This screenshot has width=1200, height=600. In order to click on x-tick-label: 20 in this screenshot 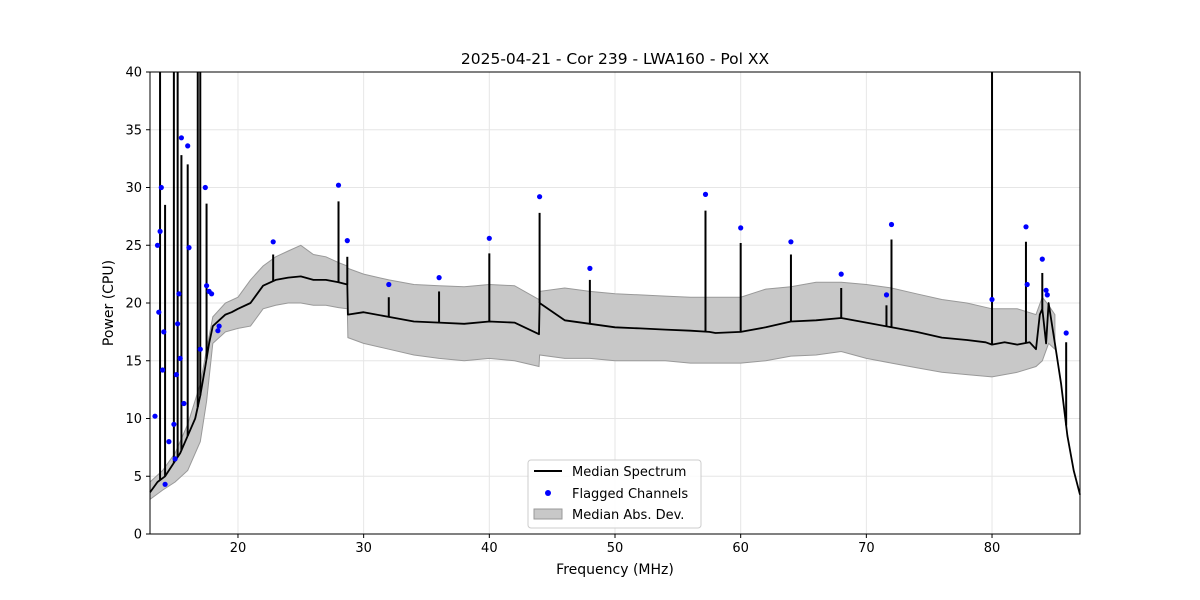, I will do `click(238, 548)`.